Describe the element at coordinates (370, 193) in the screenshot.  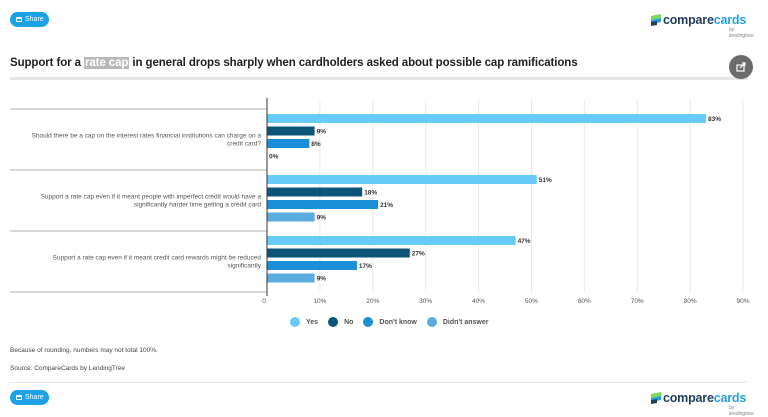
I see `data-label: 18%` at that location.